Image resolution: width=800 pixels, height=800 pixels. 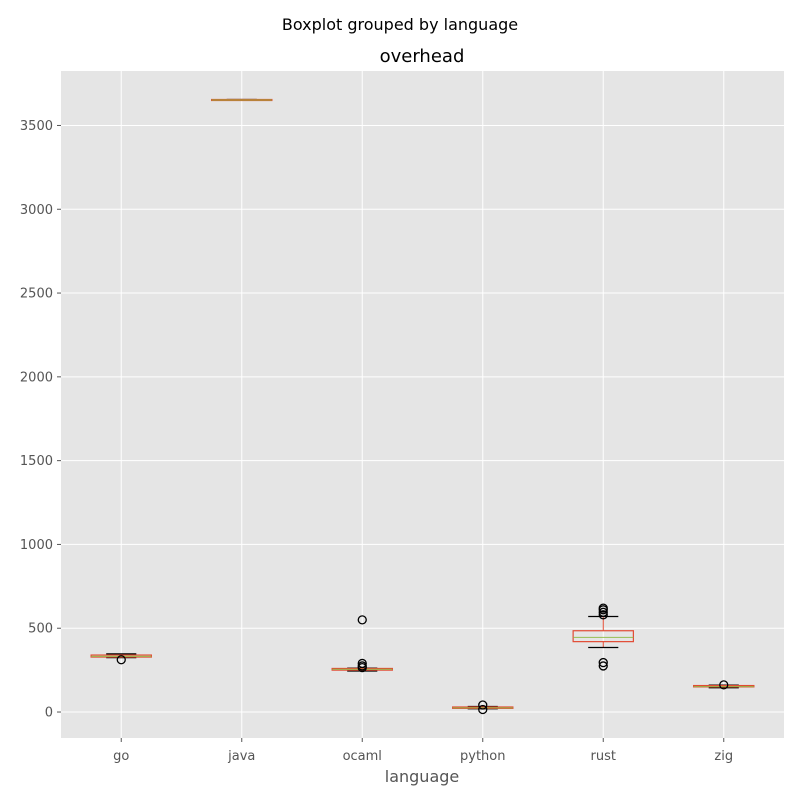 What do you see at coordinates (36, 126) in the screenshot?
I see `y-tick-label: 3500` at bounding box center [36, 126].